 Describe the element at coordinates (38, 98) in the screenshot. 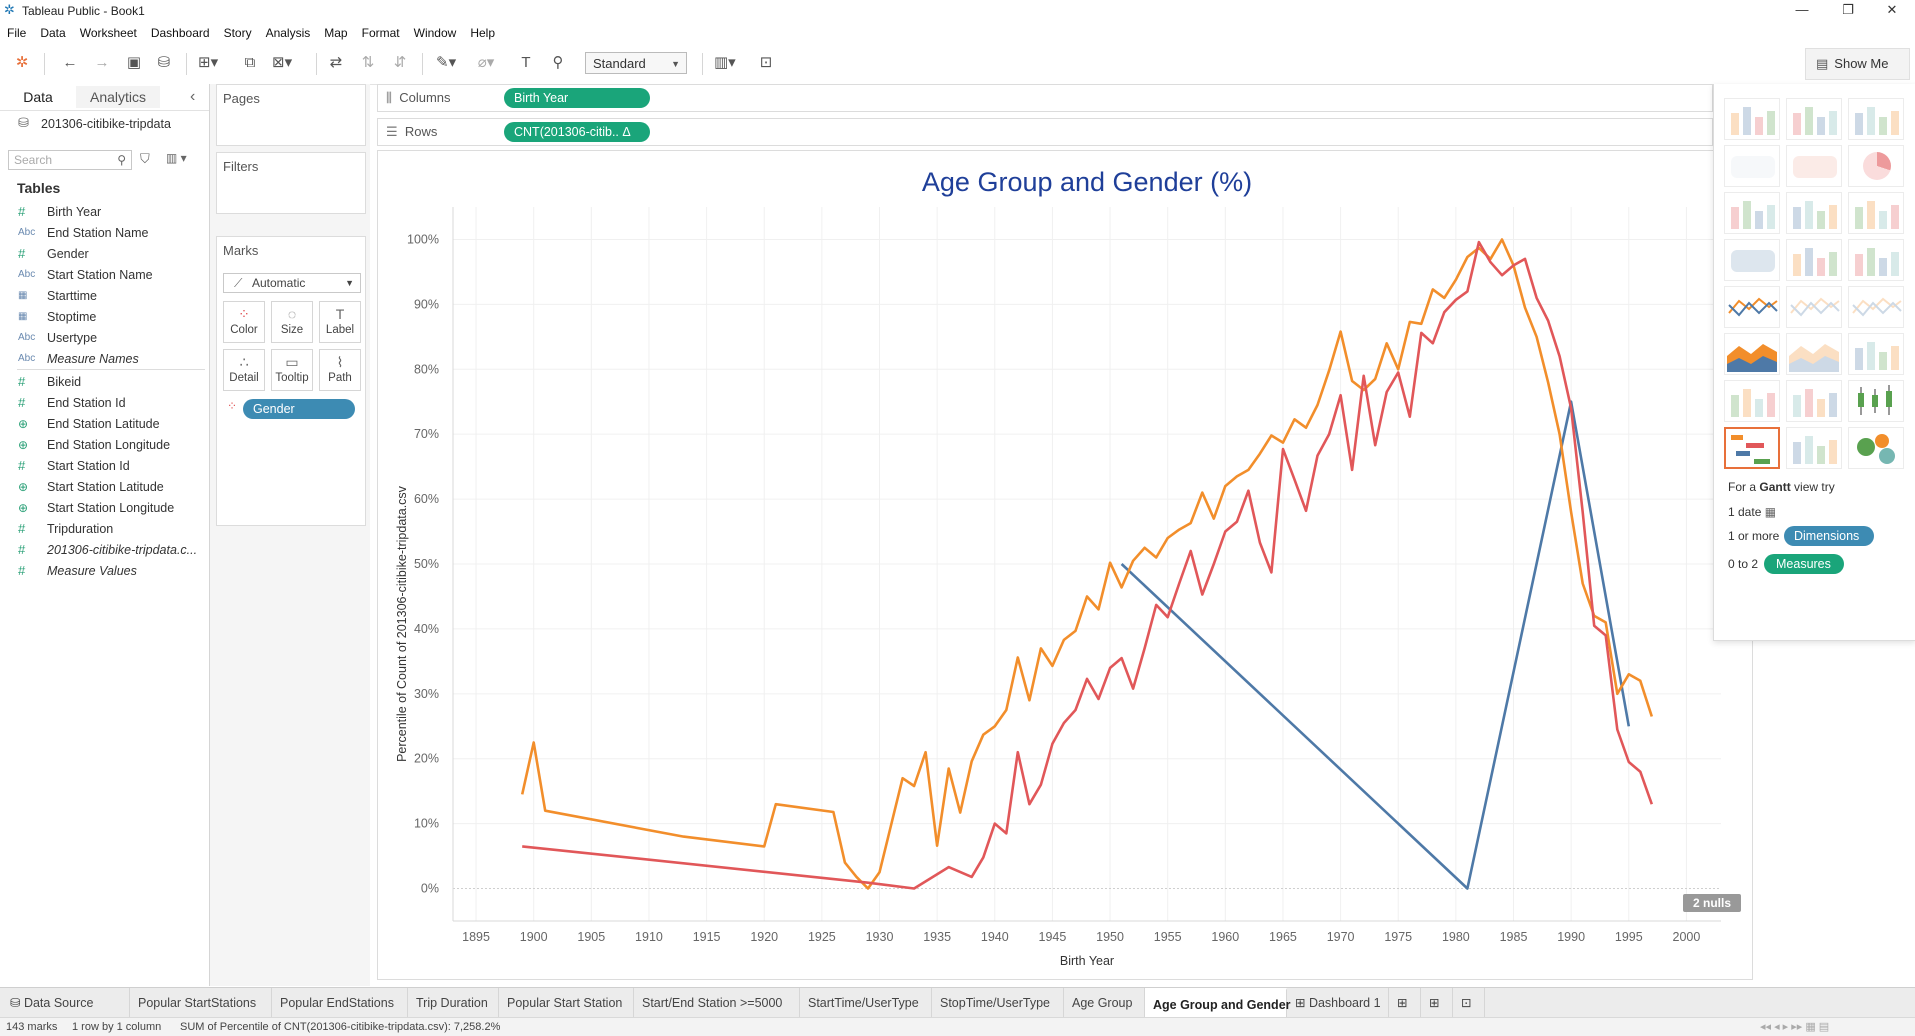

I see `tab-data: Data` at that location.